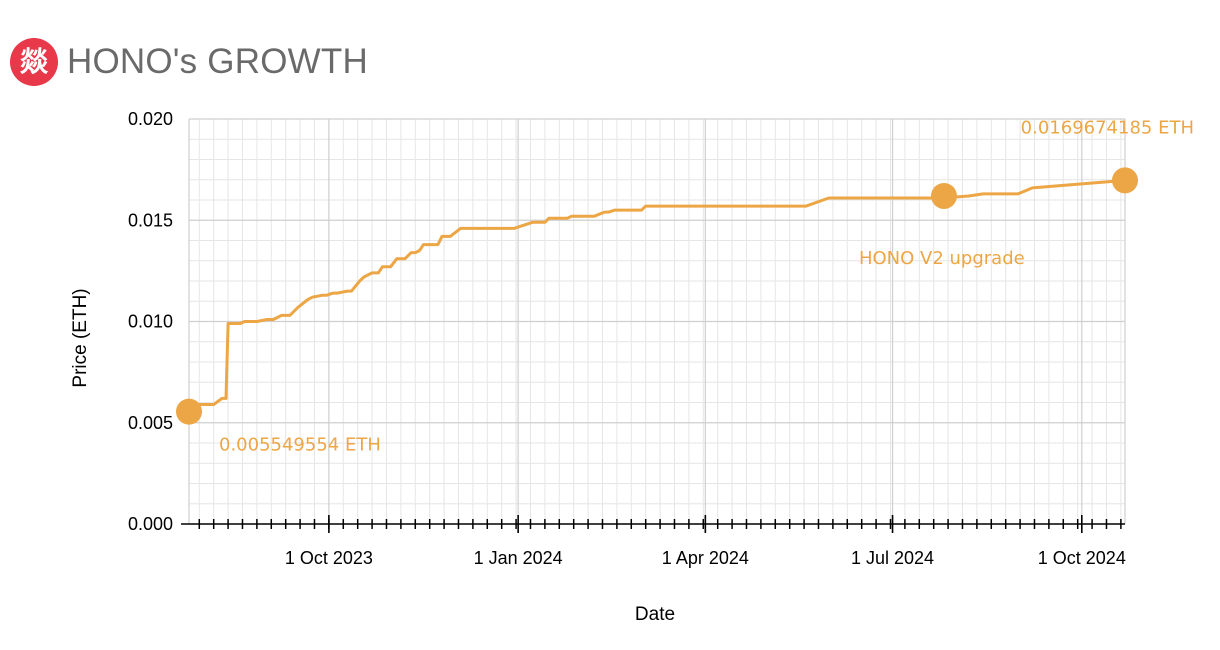 This screenshot has width=1220, height=650. What do you see at coordinates (705, 558) in the screenshot?
I see `x-tick-label: 1 Apr 2024` at bounding box center [705, 558].